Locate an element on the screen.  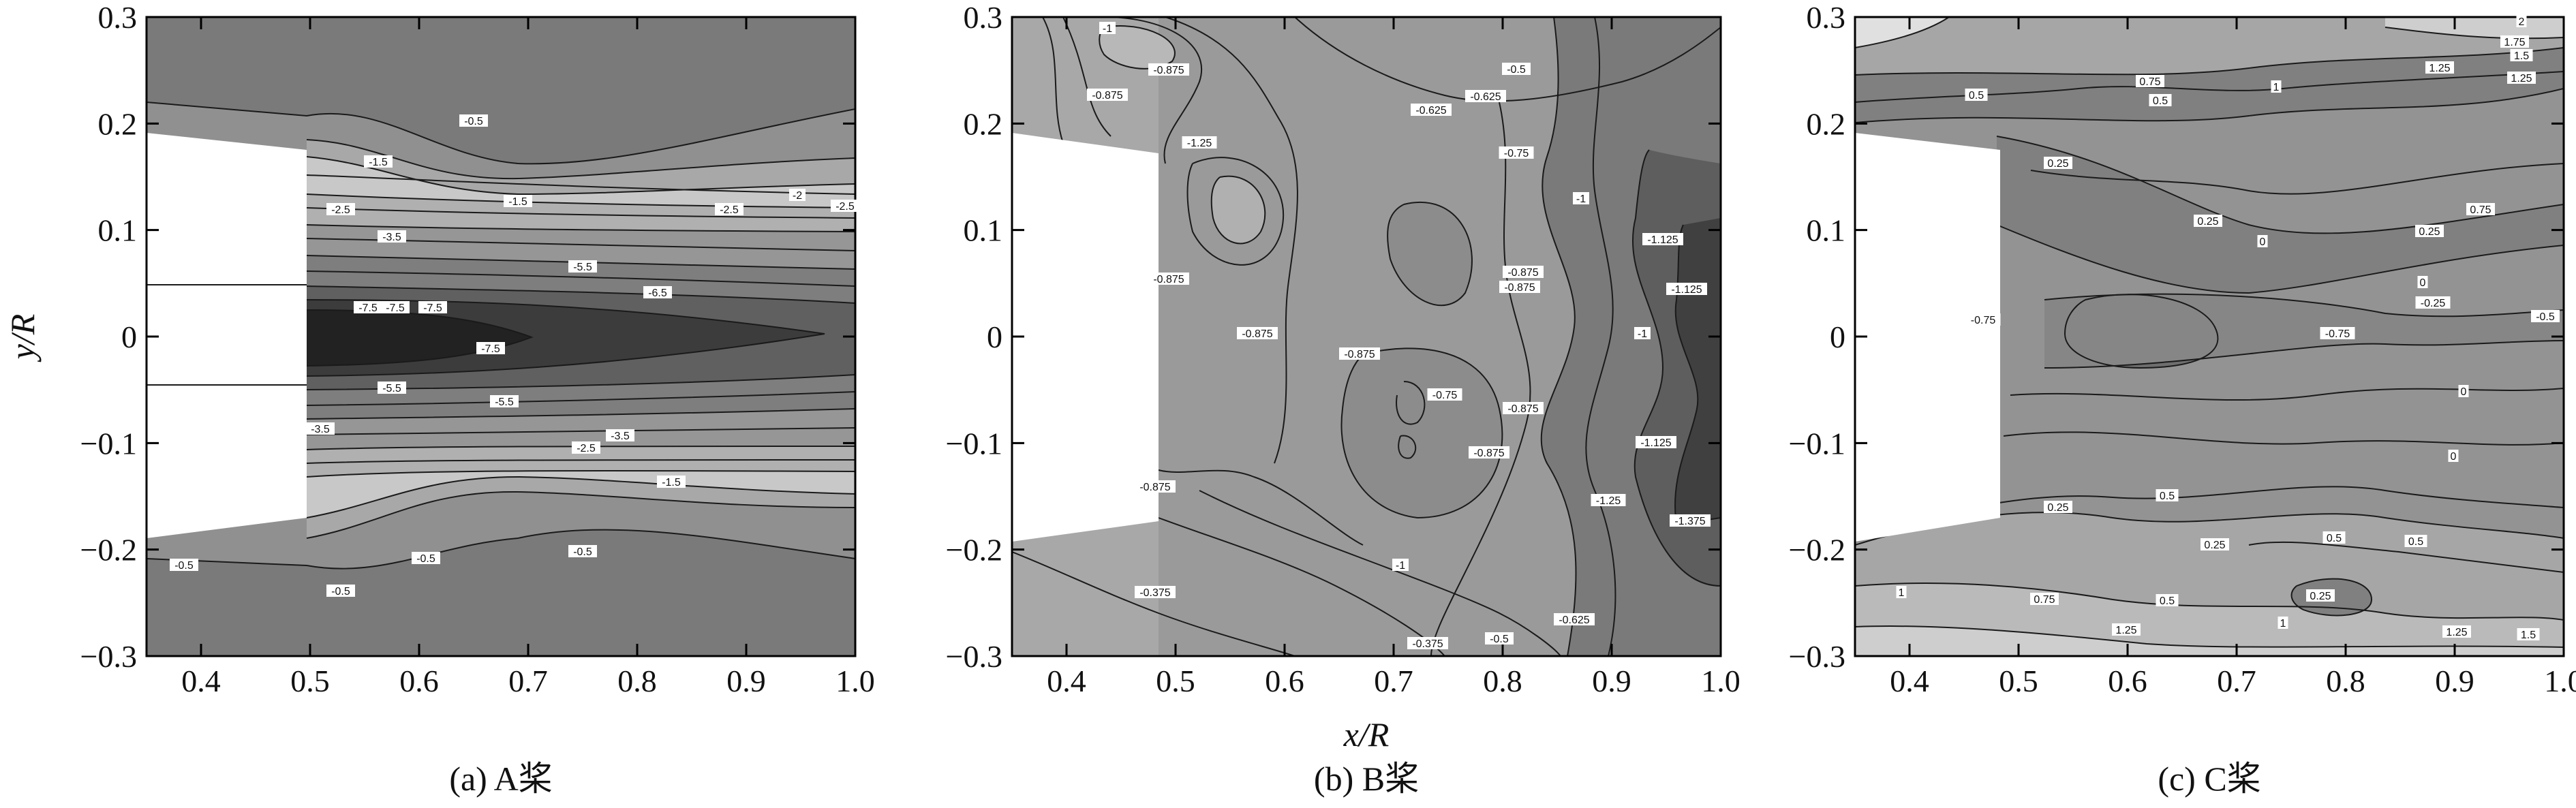
contour-label-text: -0.375 is located at coordinates (1154, 593).